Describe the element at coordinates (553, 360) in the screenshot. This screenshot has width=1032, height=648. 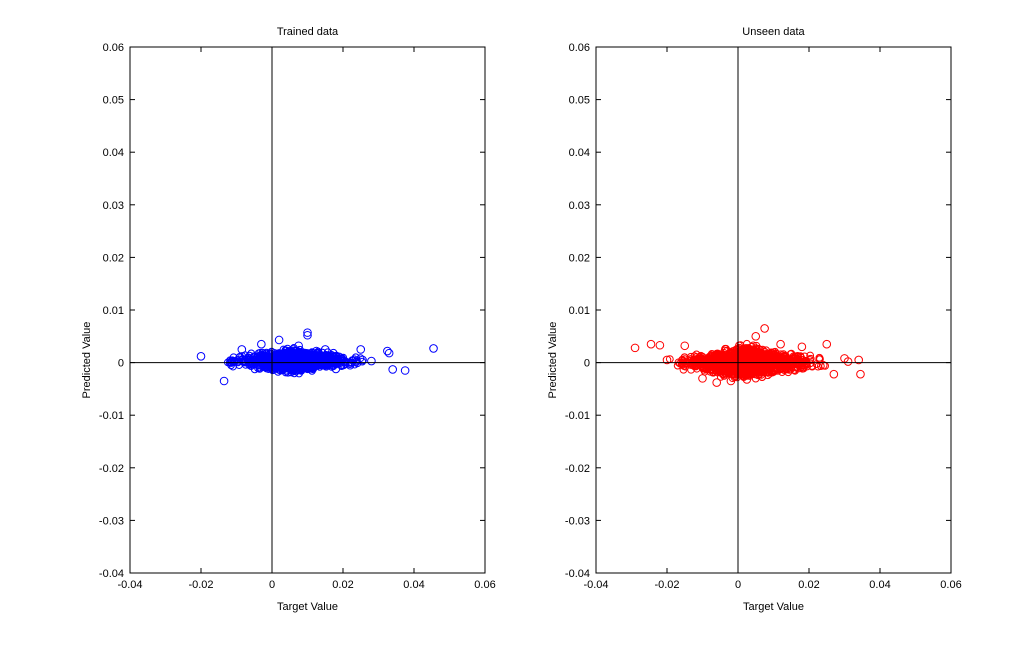
I see `y-axis-label: Predicted Value` at that location.